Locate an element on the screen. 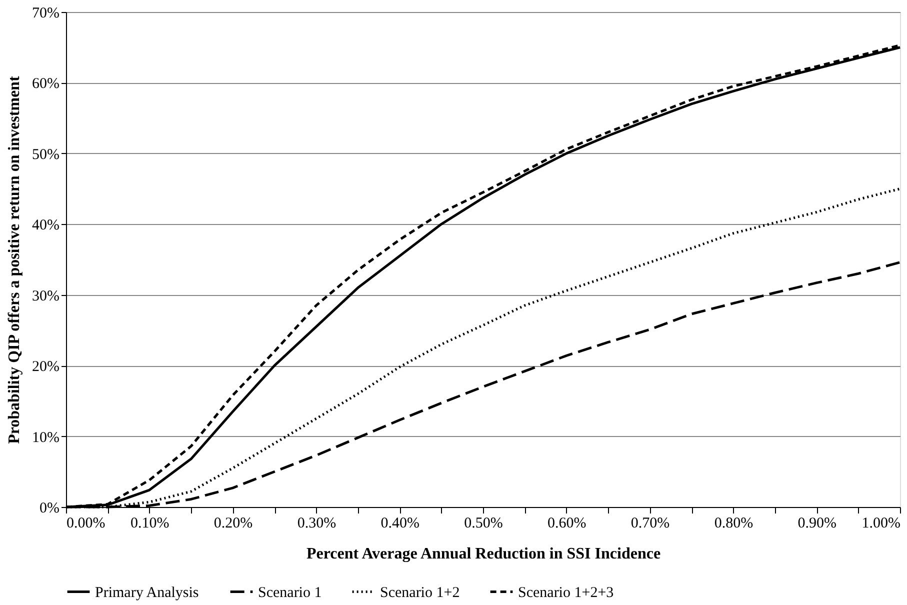 This screenshot has height=605, width=907. x-tick-label: 0.30% is located at coordinates (316, 524).